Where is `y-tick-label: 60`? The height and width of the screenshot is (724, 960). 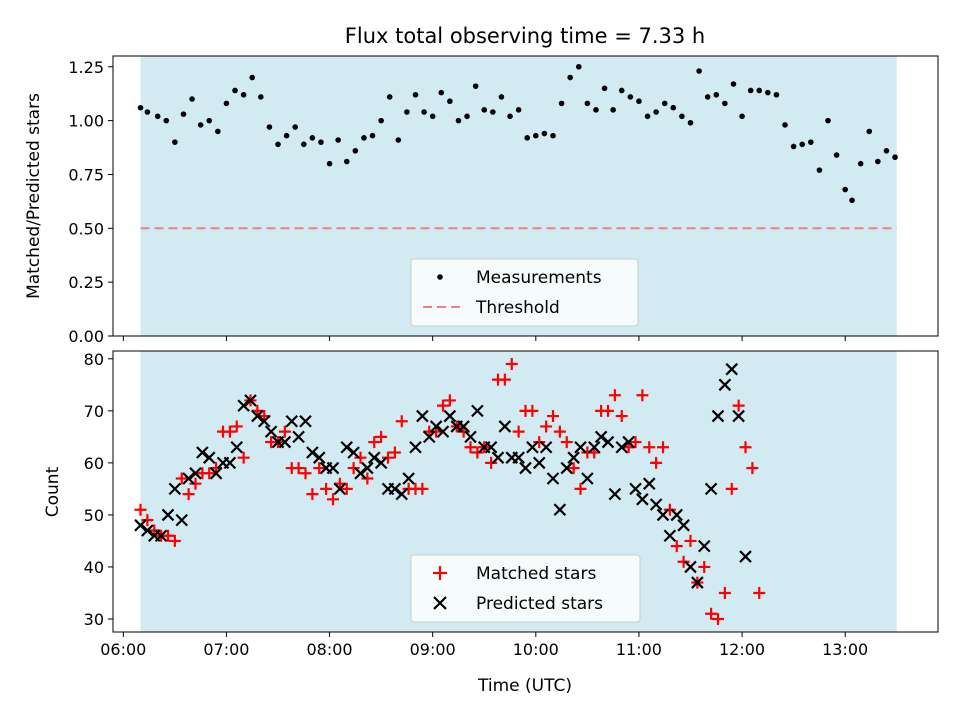 y-tick-label: 60 is located at coordinates (94, 463).